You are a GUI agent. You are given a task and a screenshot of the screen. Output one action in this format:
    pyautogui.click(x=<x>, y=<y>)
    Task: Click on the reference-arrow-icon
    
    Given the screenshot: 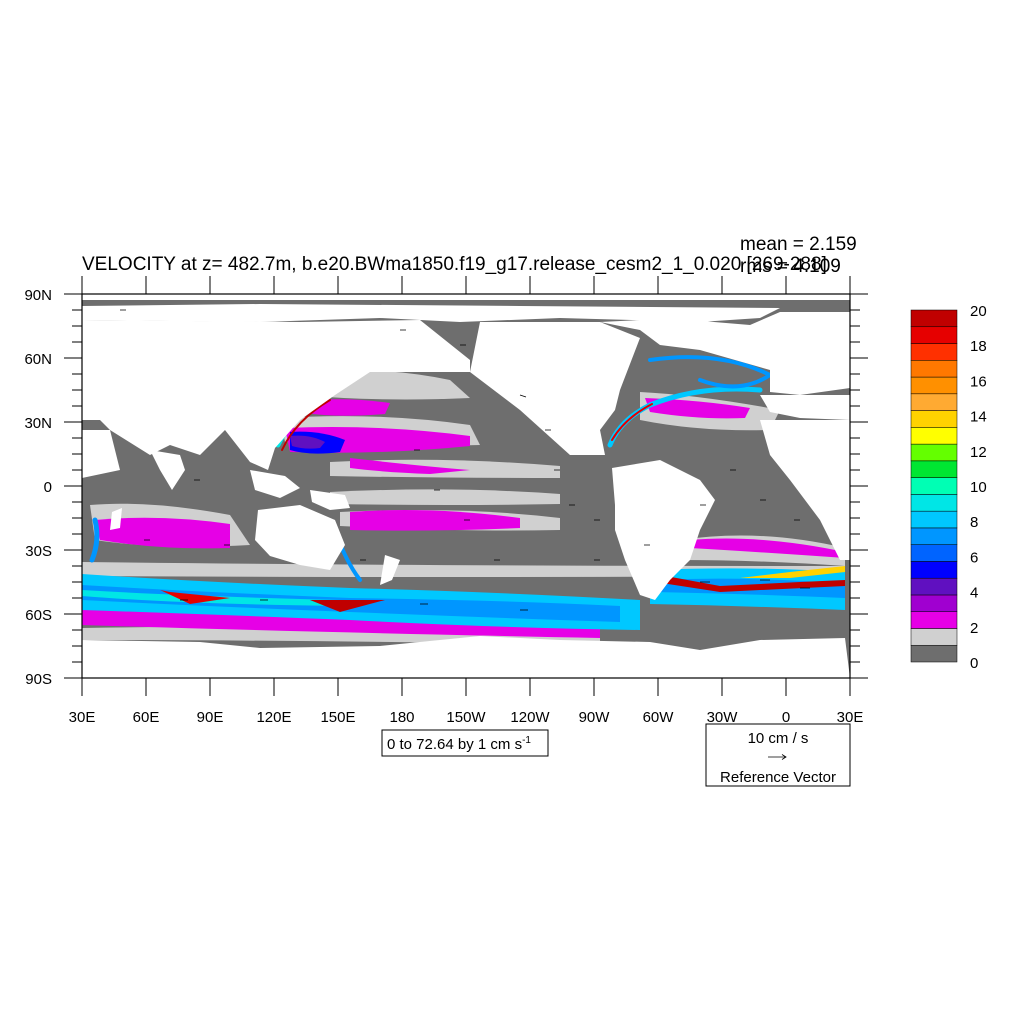 What is the action you would take?
    pyautogui.click(x=777, y=757)
    